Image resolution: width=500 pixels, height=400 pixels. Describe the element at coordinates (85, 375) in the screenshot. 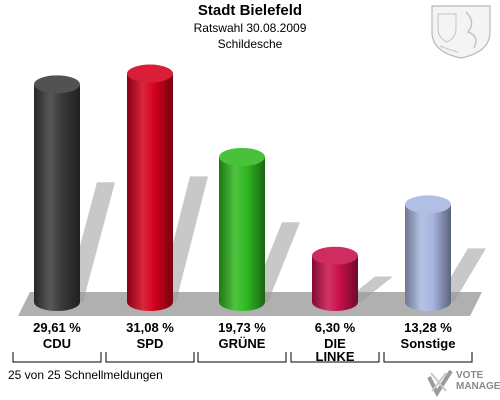

I see `report-status: 25 von 25 Schnellmeldungen` at that location.